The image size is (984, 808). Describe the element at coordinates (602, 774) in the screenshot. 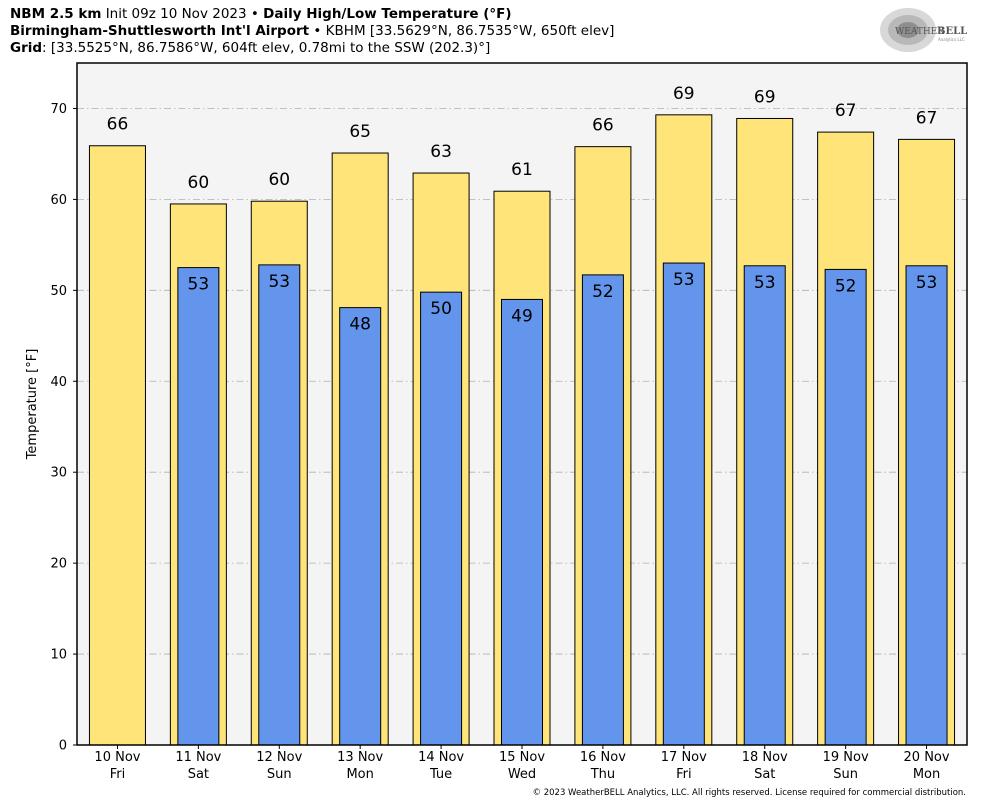

I see `x-tick-label-day: Thu` at that location.